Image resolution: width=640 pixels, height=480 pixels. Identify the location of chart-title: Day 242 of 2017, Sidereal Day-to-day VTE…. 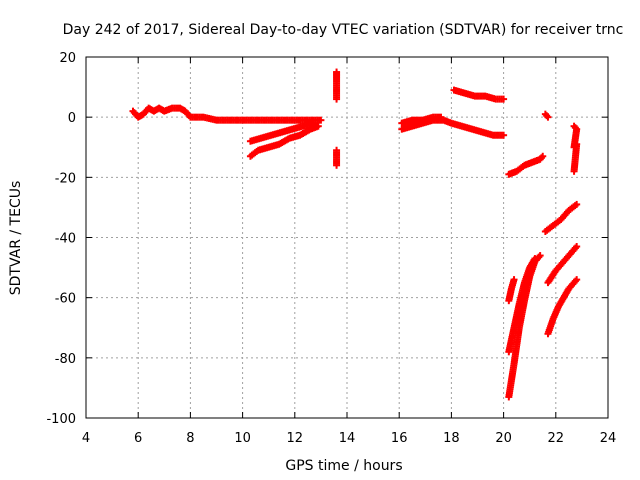
(343, 30).